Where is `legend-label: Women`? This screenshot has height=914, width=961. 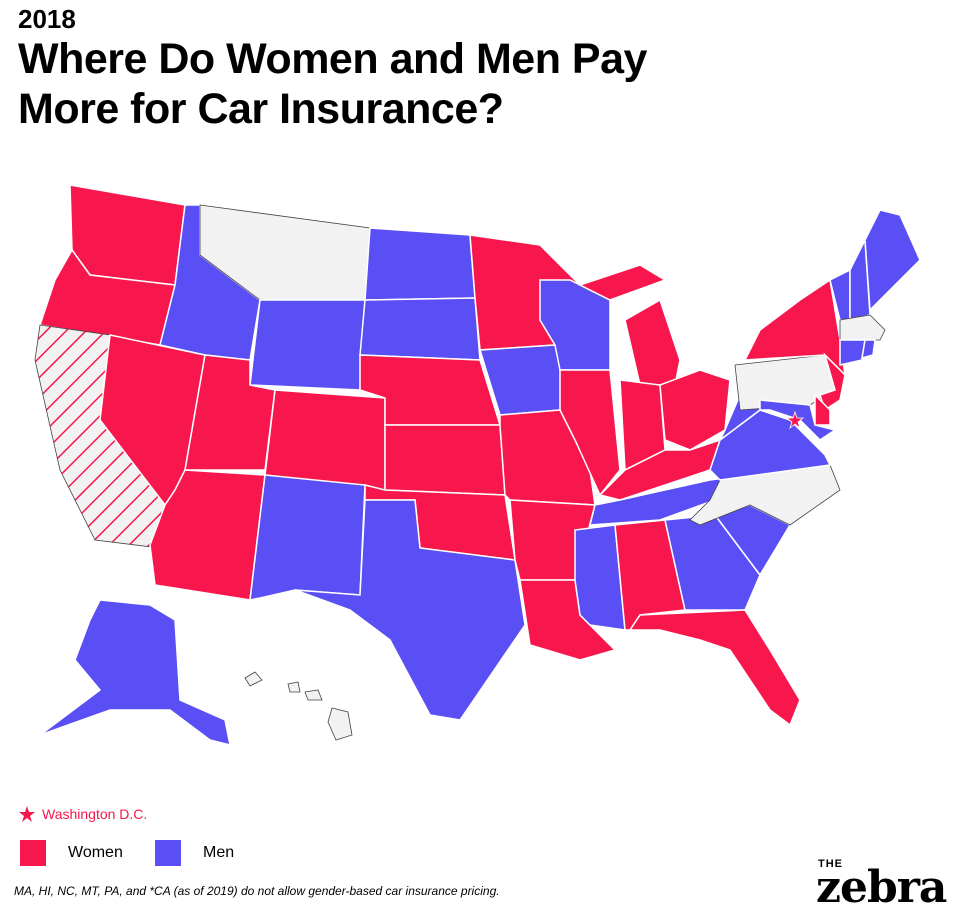 legend-label: Women is located at coordinates (95, 852).